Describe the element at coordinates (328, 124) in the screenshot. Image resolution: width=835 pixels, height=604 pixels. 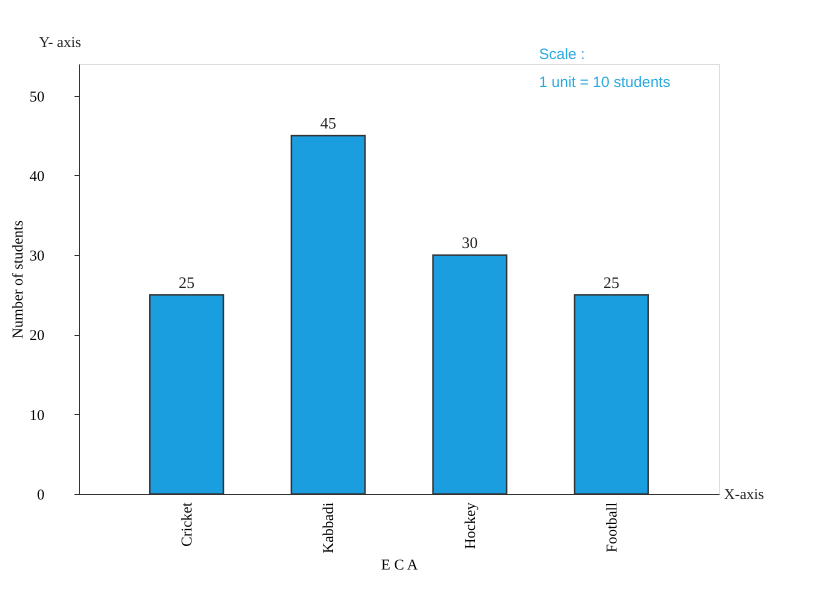
I see `data-label: 45` at that location.